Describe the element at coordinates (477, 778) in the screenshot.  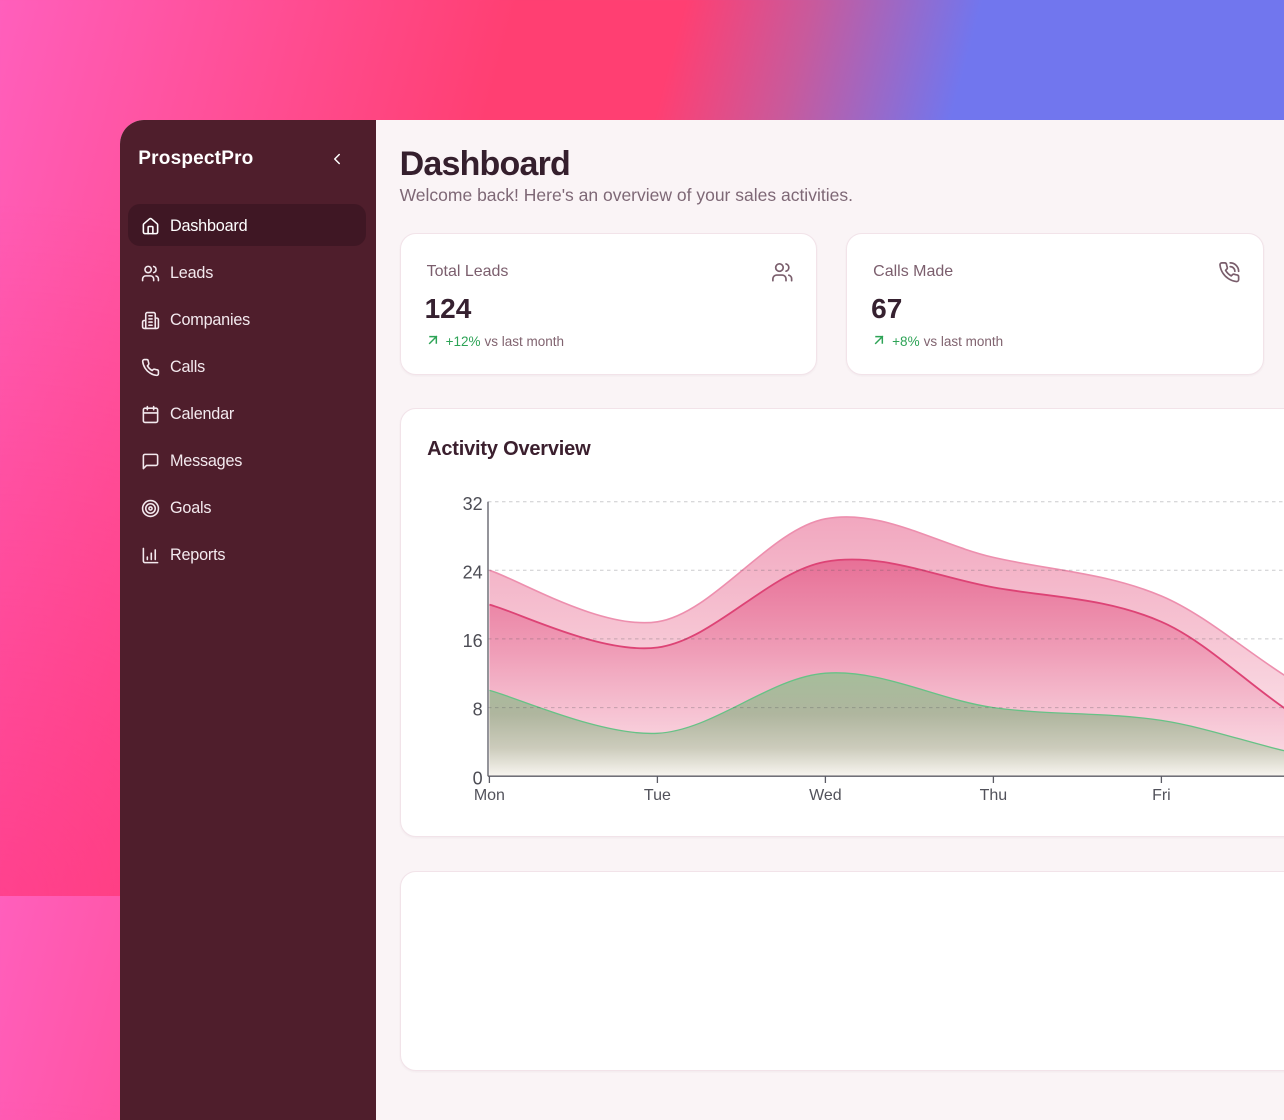
I see `svg-text: 0` at that location.